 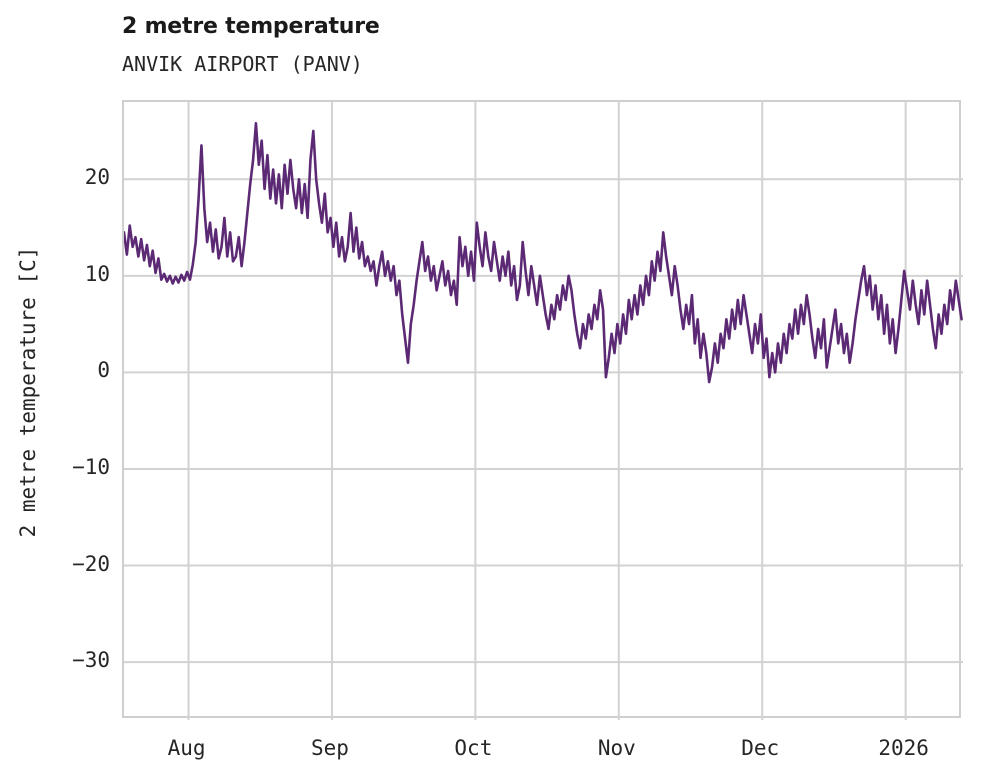 What do you see at coordinates (97, 273) in the screenshot?
I see `y-axis-tick-label: 10` at bounding box center [97, 273].